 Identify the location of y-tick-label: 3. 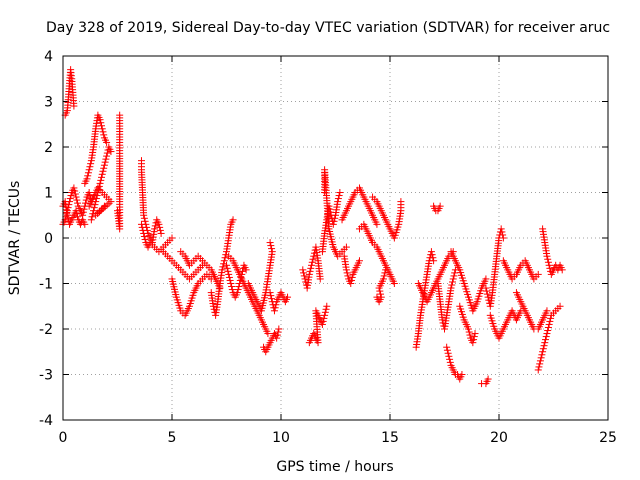
(48, 103).